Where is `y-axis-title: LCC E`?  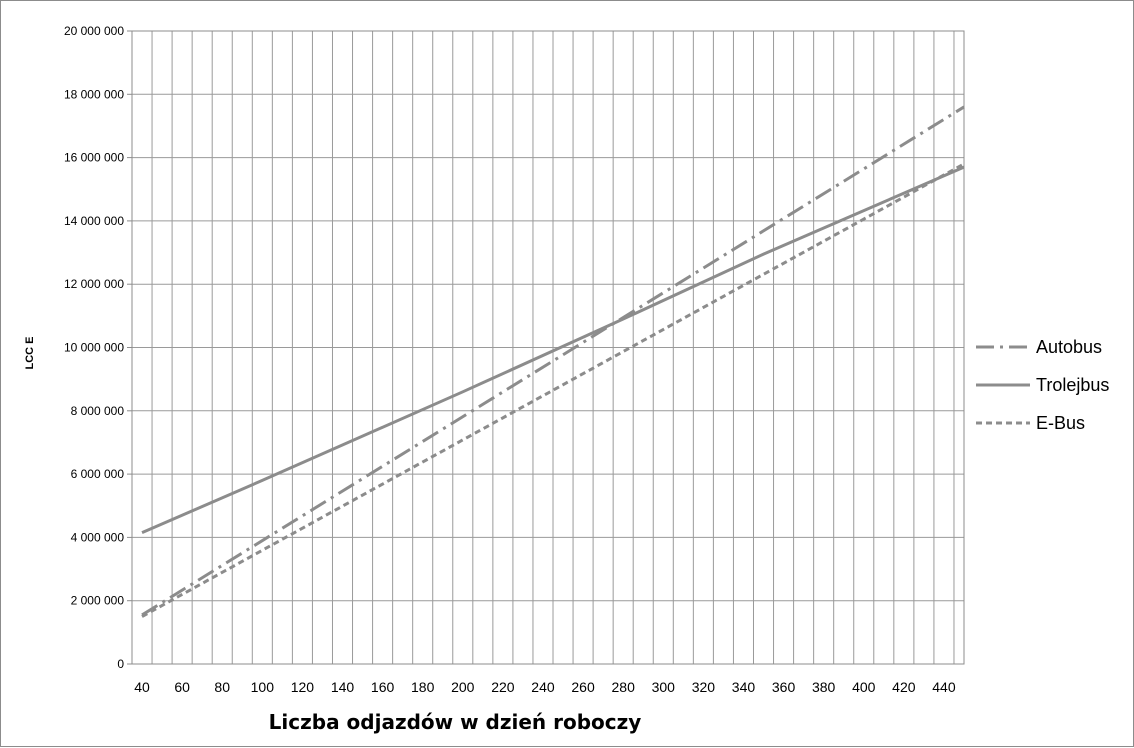
y-axis-title: LCC E is located at coordinates (30, 353).